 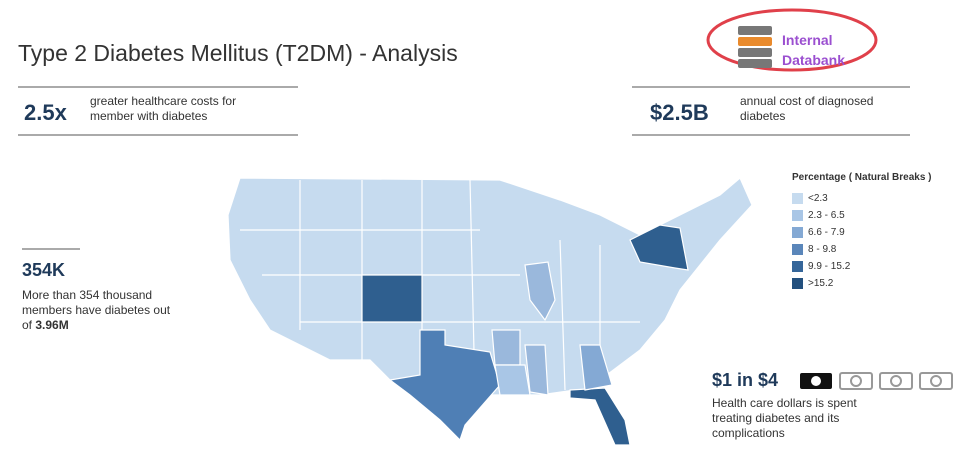 I want to click on state-florida, so click(x=600, y=416).